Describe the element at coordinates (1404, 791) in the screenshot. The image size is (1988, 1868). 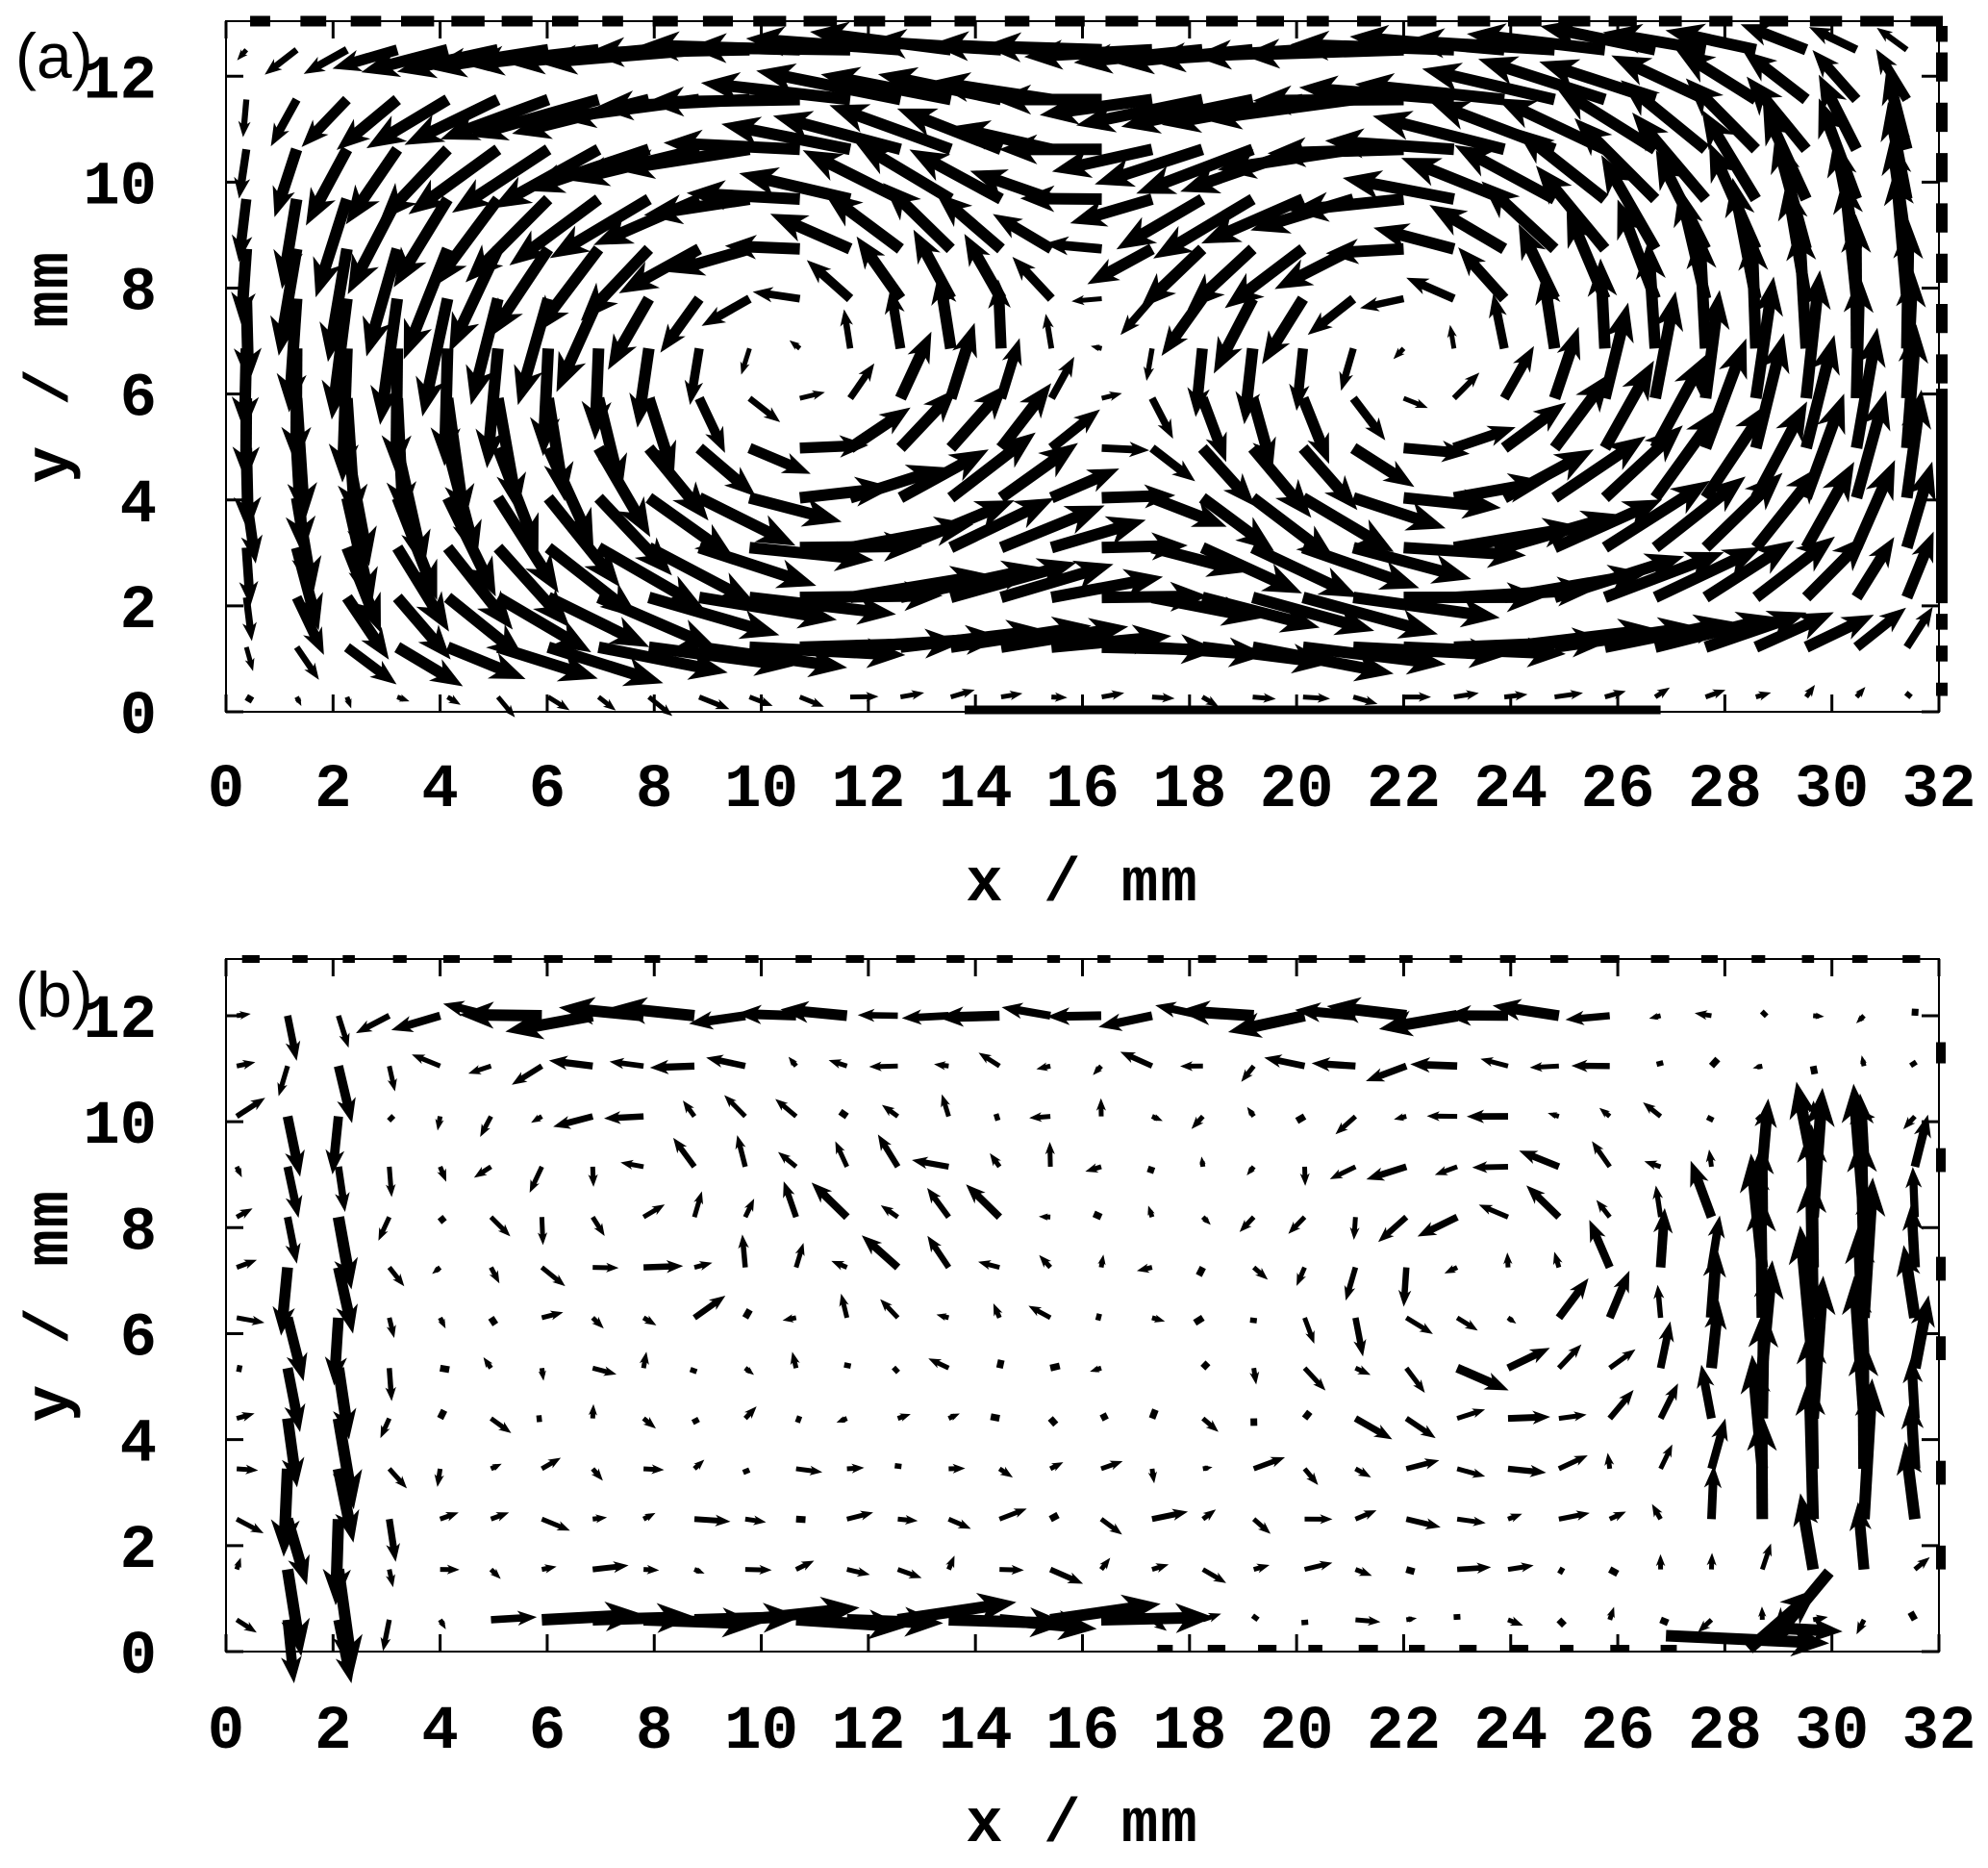
I see `x-tick-label: 22` at that location.